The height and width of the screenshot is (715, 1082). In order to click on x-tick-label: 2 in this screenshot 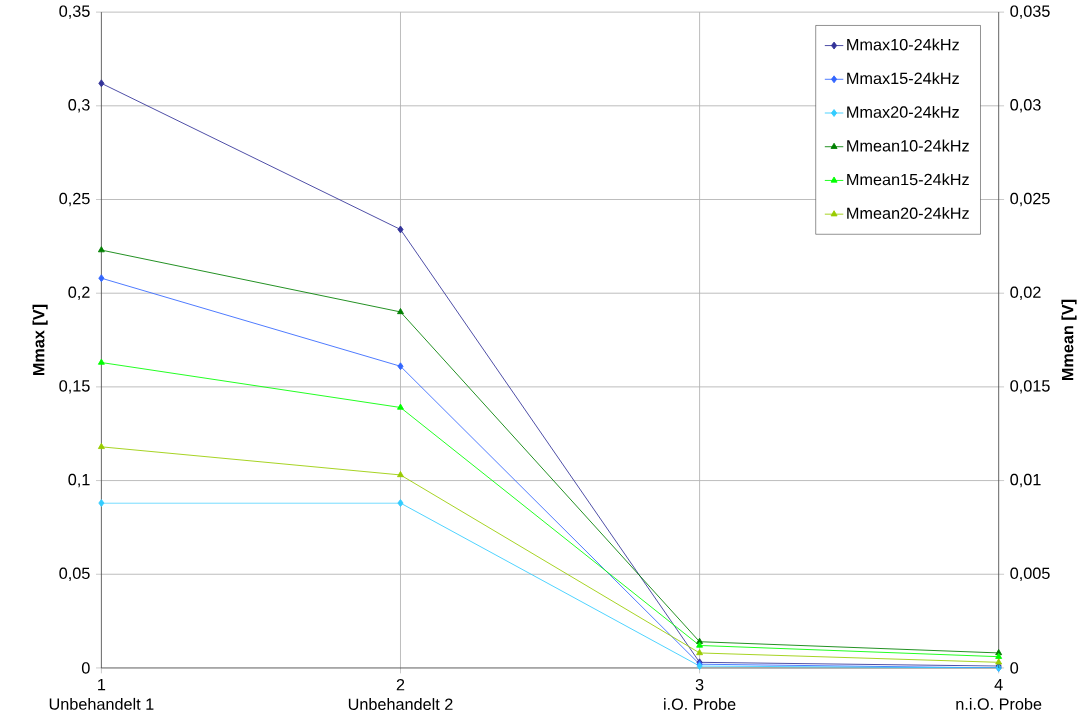, I will do `click(400, 684)`.